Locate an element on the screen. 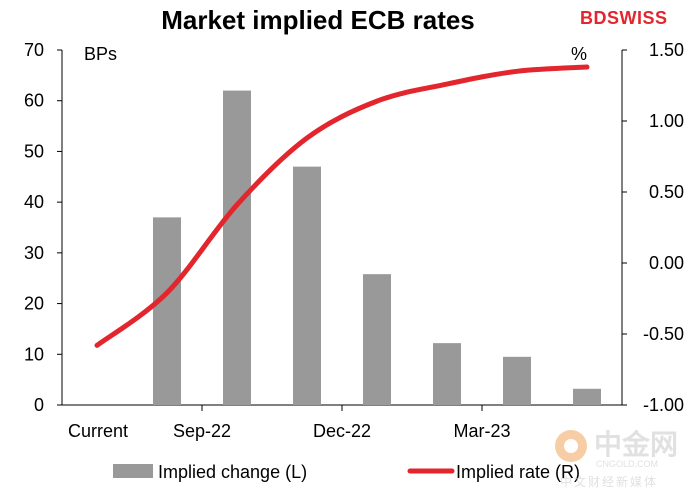 This screenshot has width=700, height=503. left-tick-label: 10 is located at coordinates (34, 354).